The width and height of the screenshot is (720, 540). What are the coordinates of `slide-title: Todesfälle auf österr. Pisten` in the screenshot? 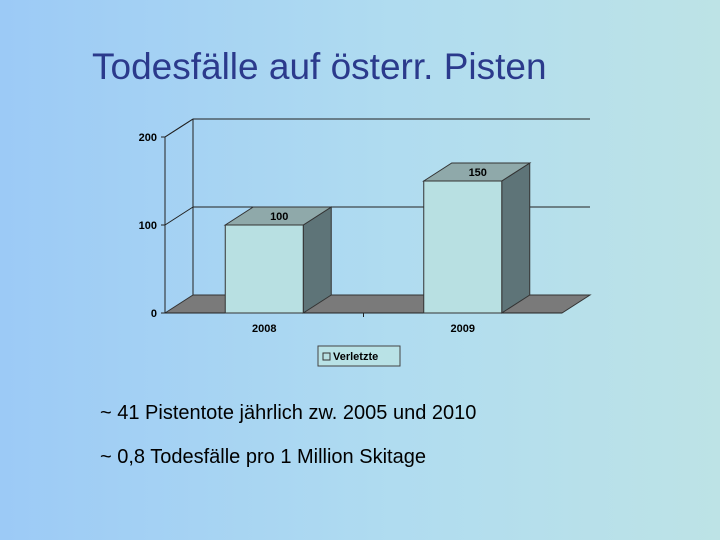 It's located at (319, 66).